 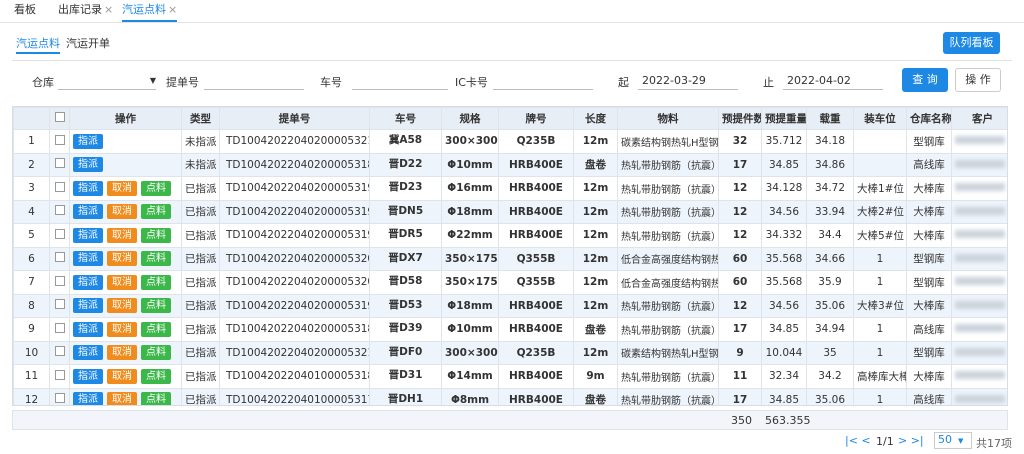 I want to click on table-cell: 高线库, so click(x=929, y=396).